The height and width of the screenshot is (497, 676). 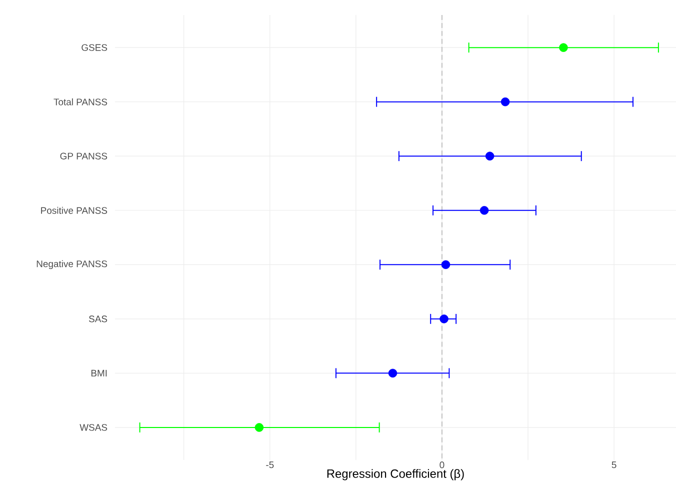 What do you see at coordinates (94, 427) in the screenshot?
I see `y-tick-label: WSAS` at bounding box center [94, 427].